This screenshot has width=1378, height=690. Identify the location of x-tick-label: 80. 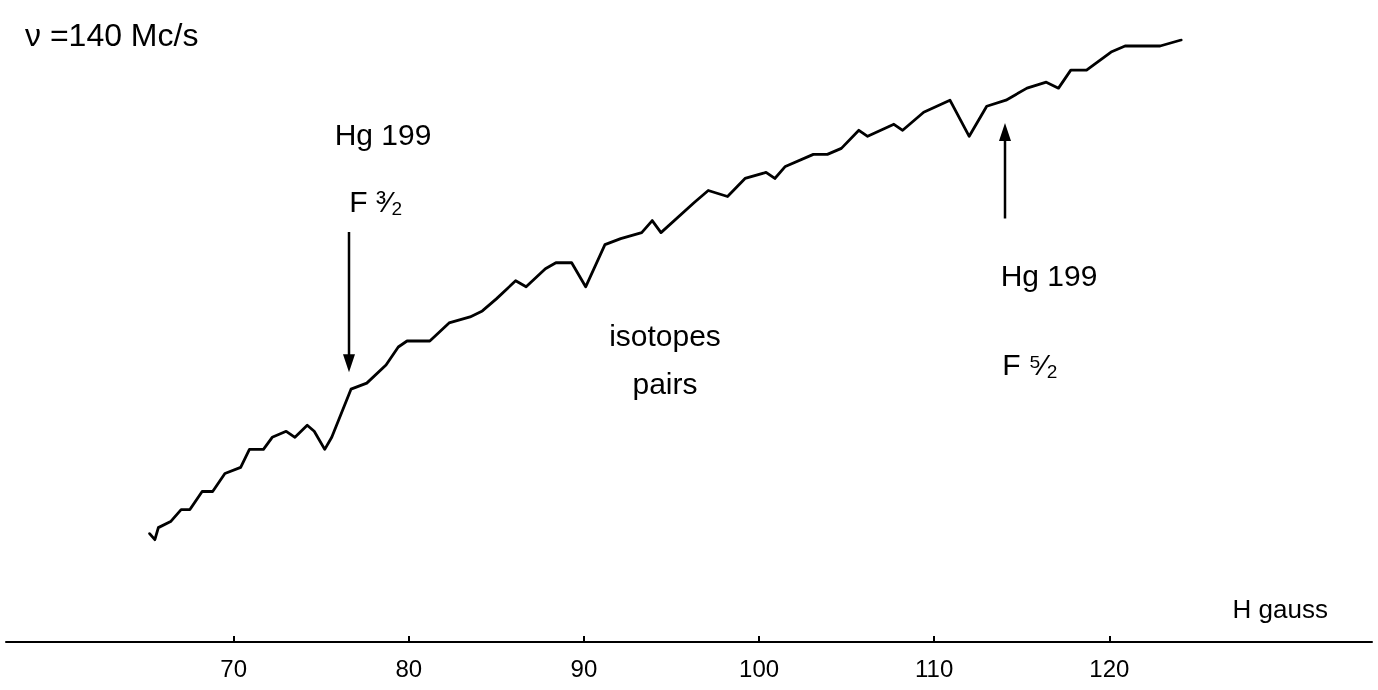
(409, 668).